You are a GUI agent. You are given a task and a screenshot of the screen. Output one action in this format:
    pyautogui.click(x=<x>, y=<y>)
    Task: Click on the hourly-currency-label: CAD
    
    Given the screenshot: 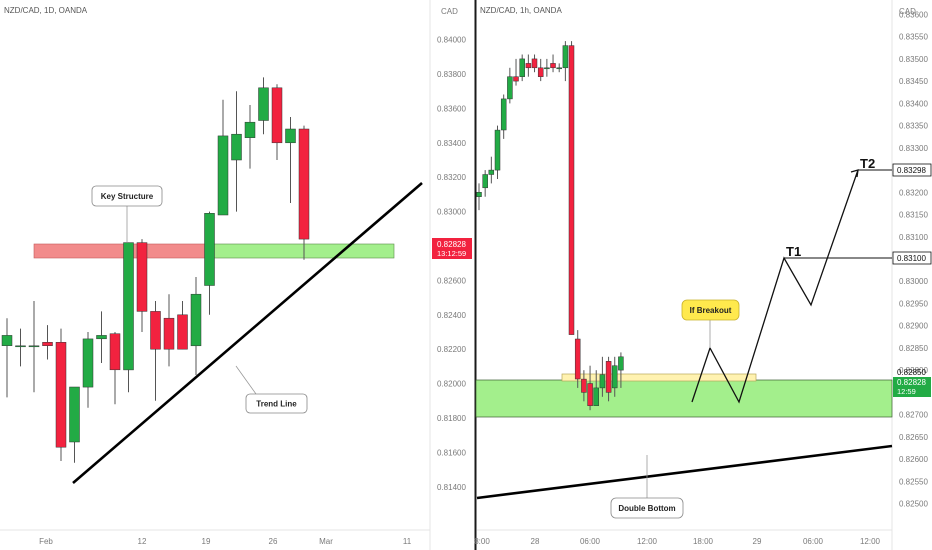 What is the action you would take?
    pyautogui.click(x=907, y=11)
    